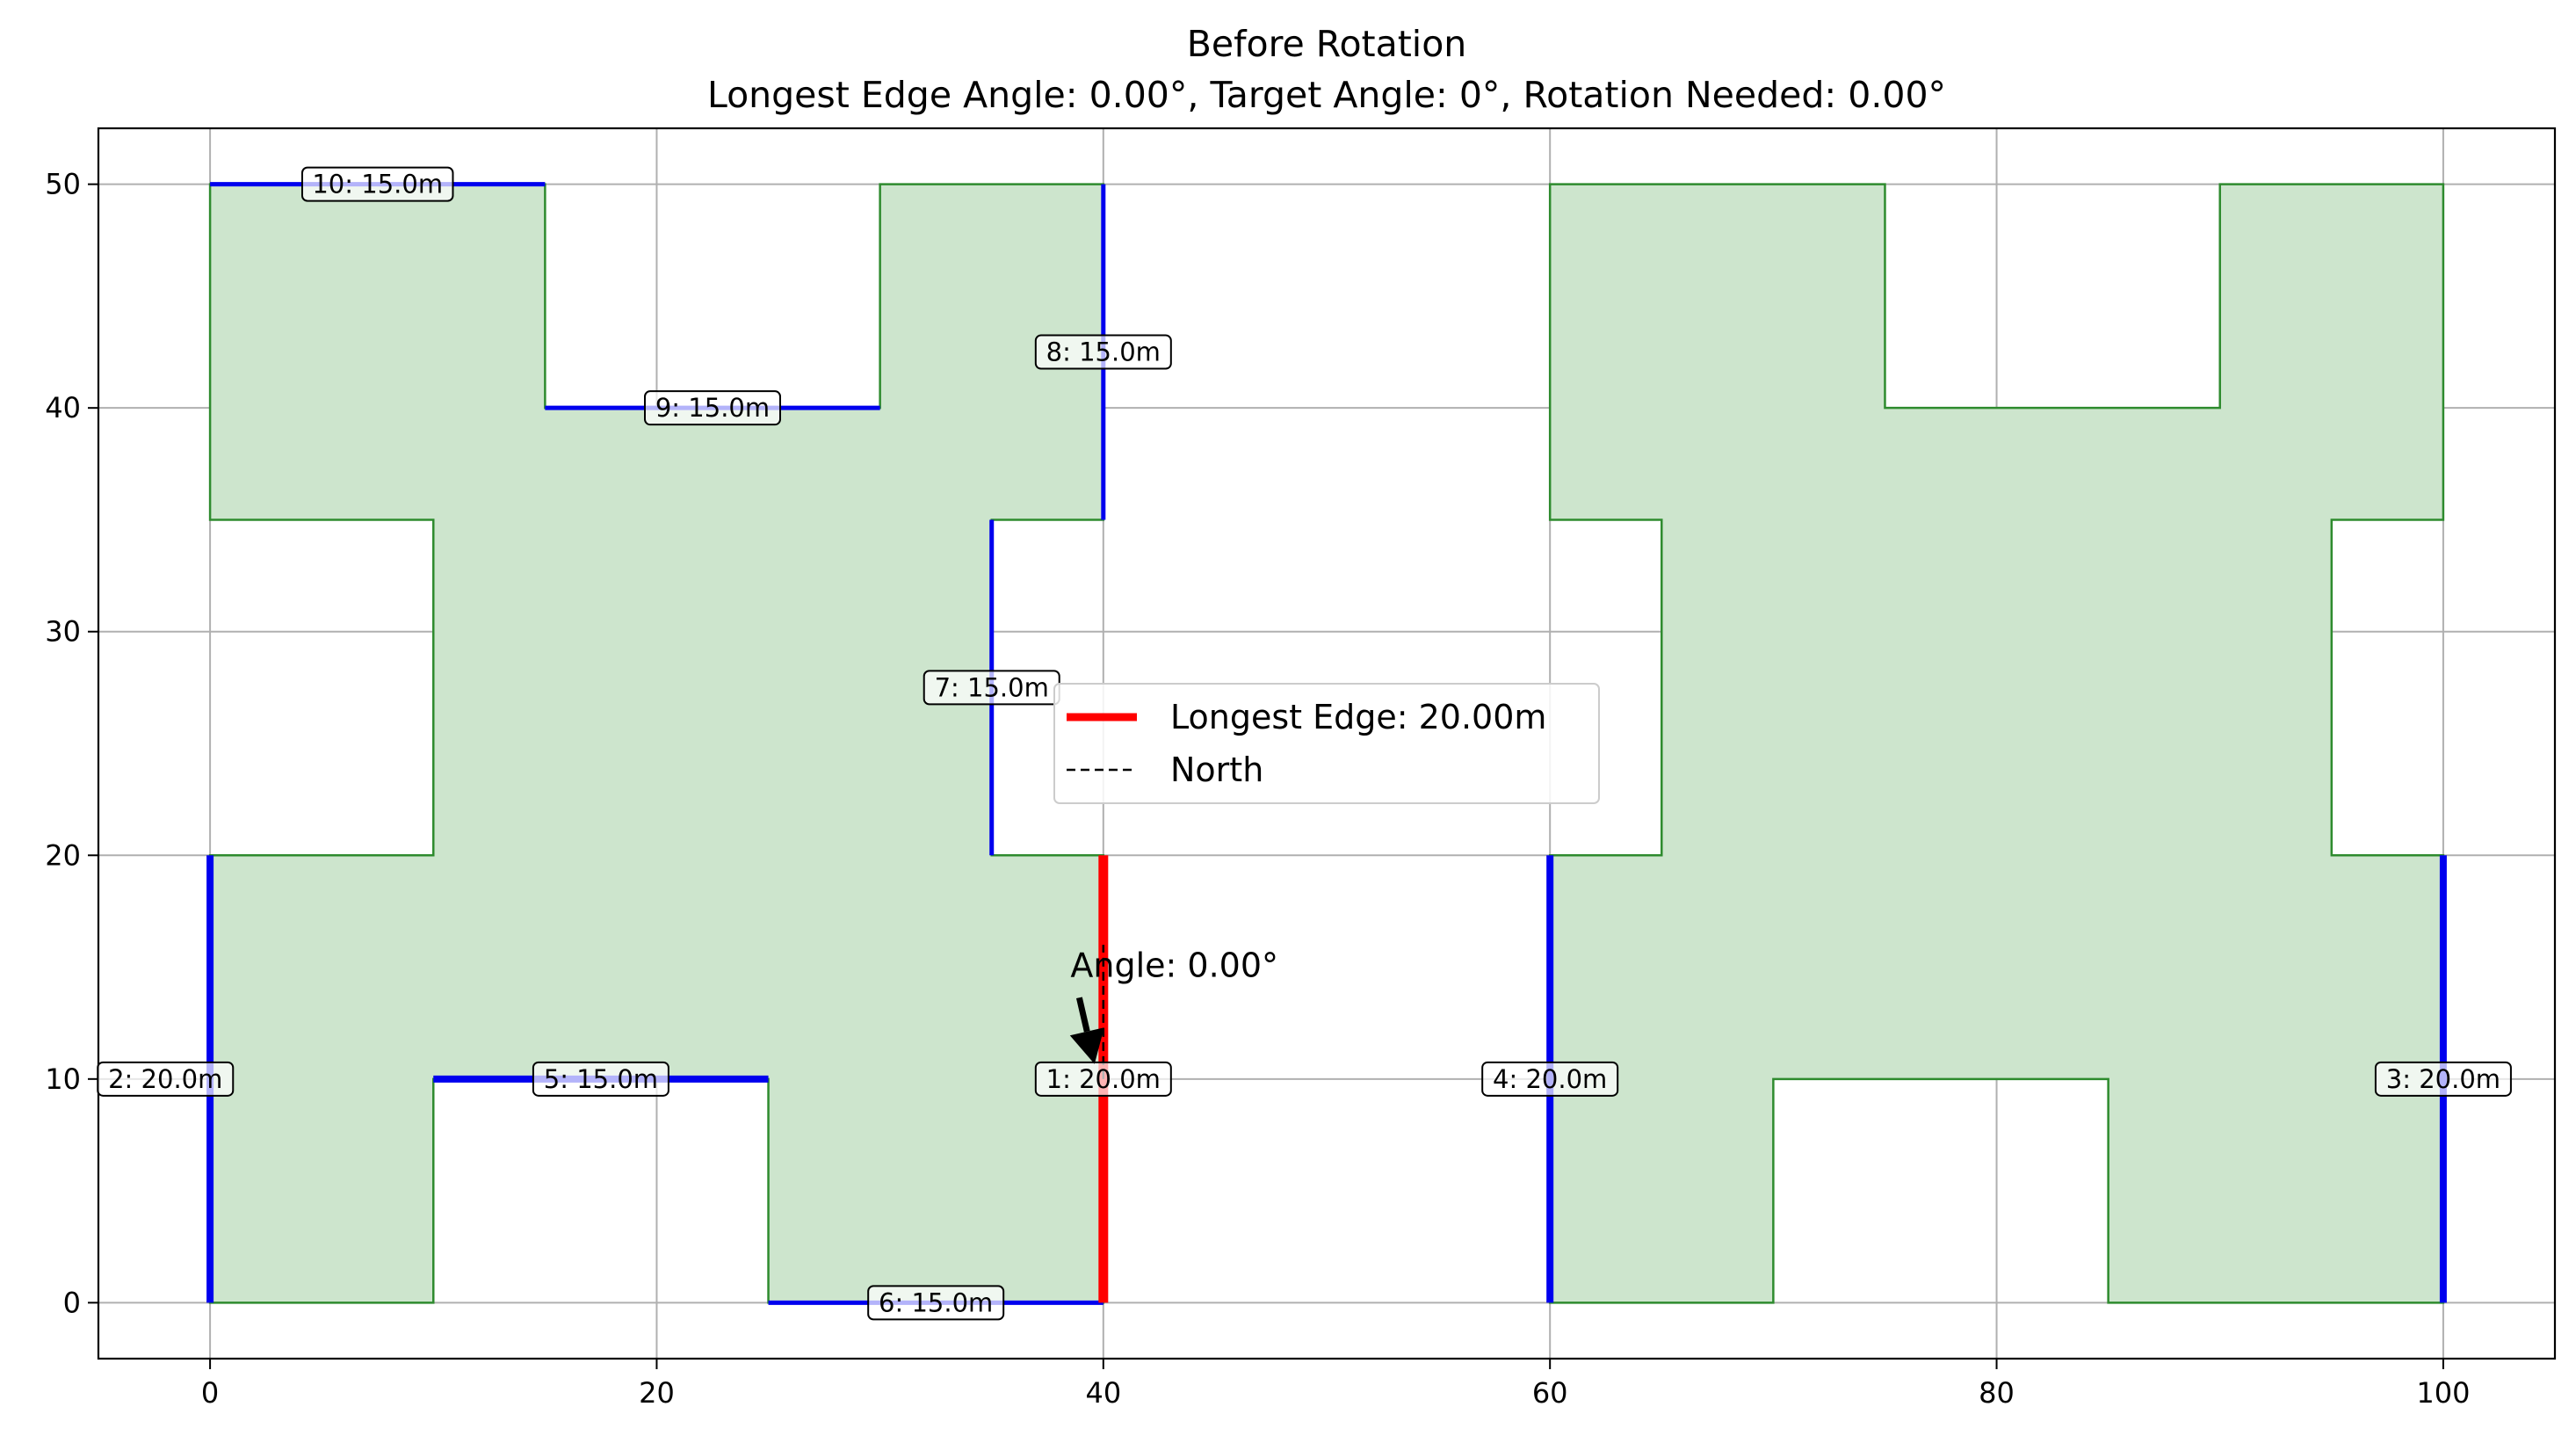 This screenshot has height=1443, width=2576. I want to click on edge-label-text: 4: 20.0m, so click(1550, 1079).